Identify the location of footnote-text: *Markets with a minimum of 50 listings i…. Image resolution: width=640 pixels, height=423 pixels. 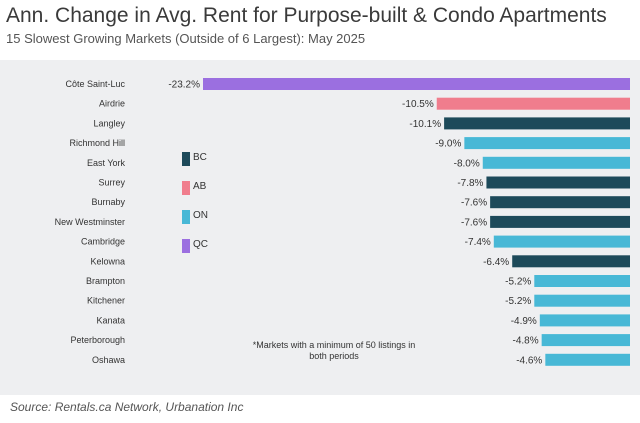
(334, 345).